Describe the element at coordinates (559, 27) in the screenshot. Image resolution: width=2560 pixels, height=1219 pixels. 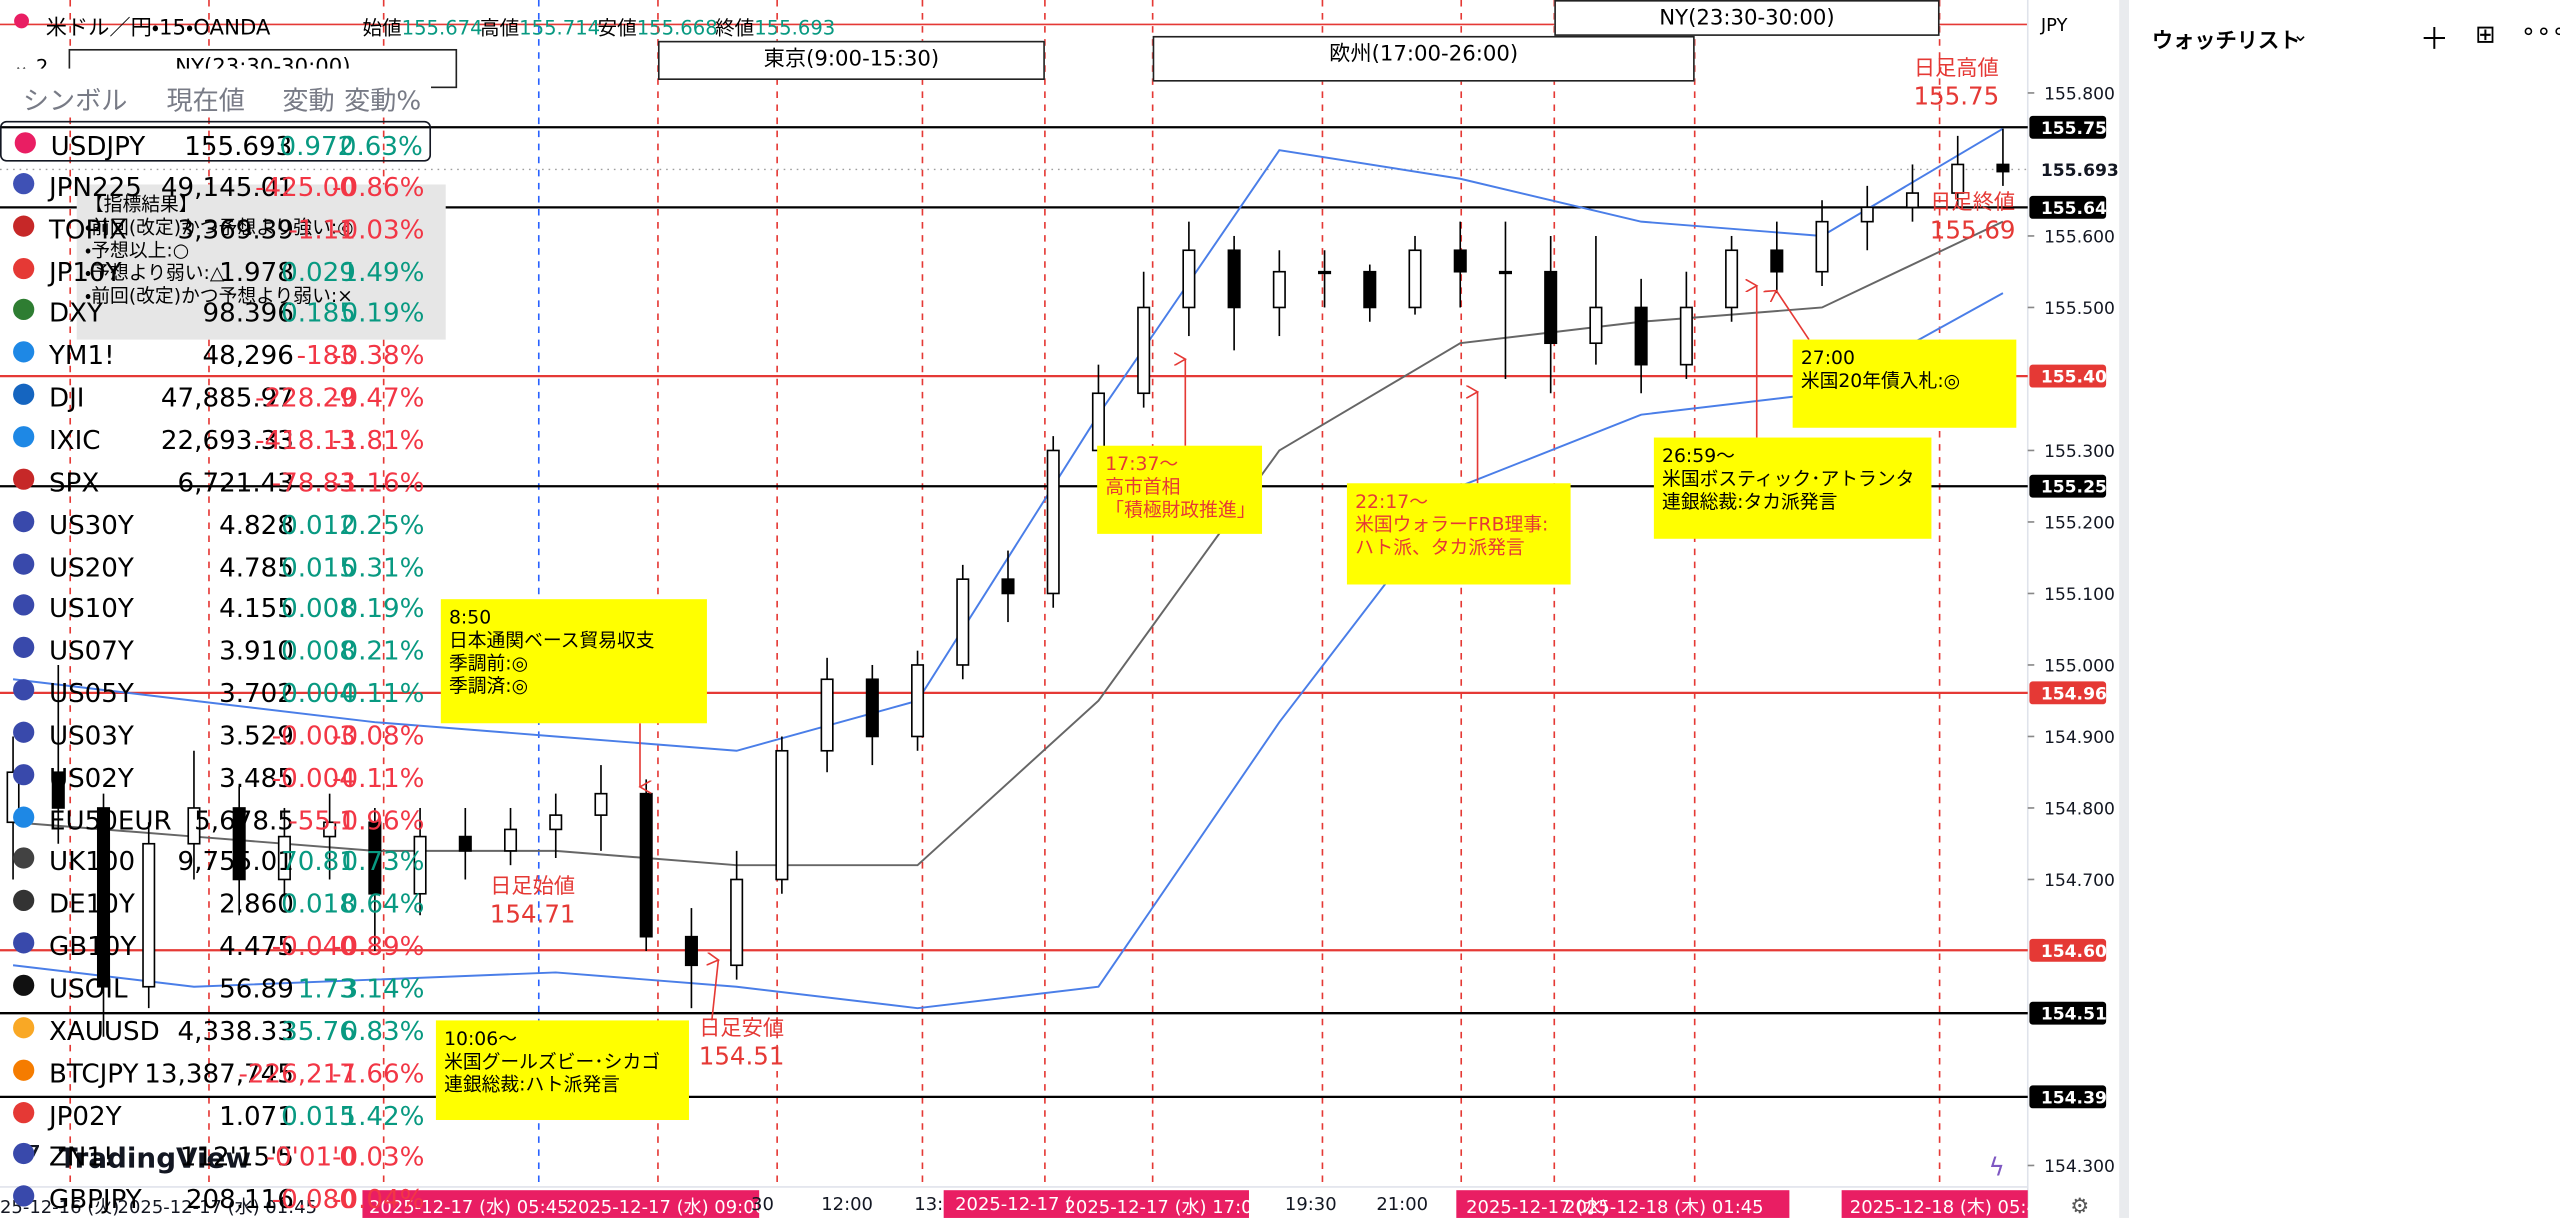
I see `ohlc-value: 155.714` at that location.